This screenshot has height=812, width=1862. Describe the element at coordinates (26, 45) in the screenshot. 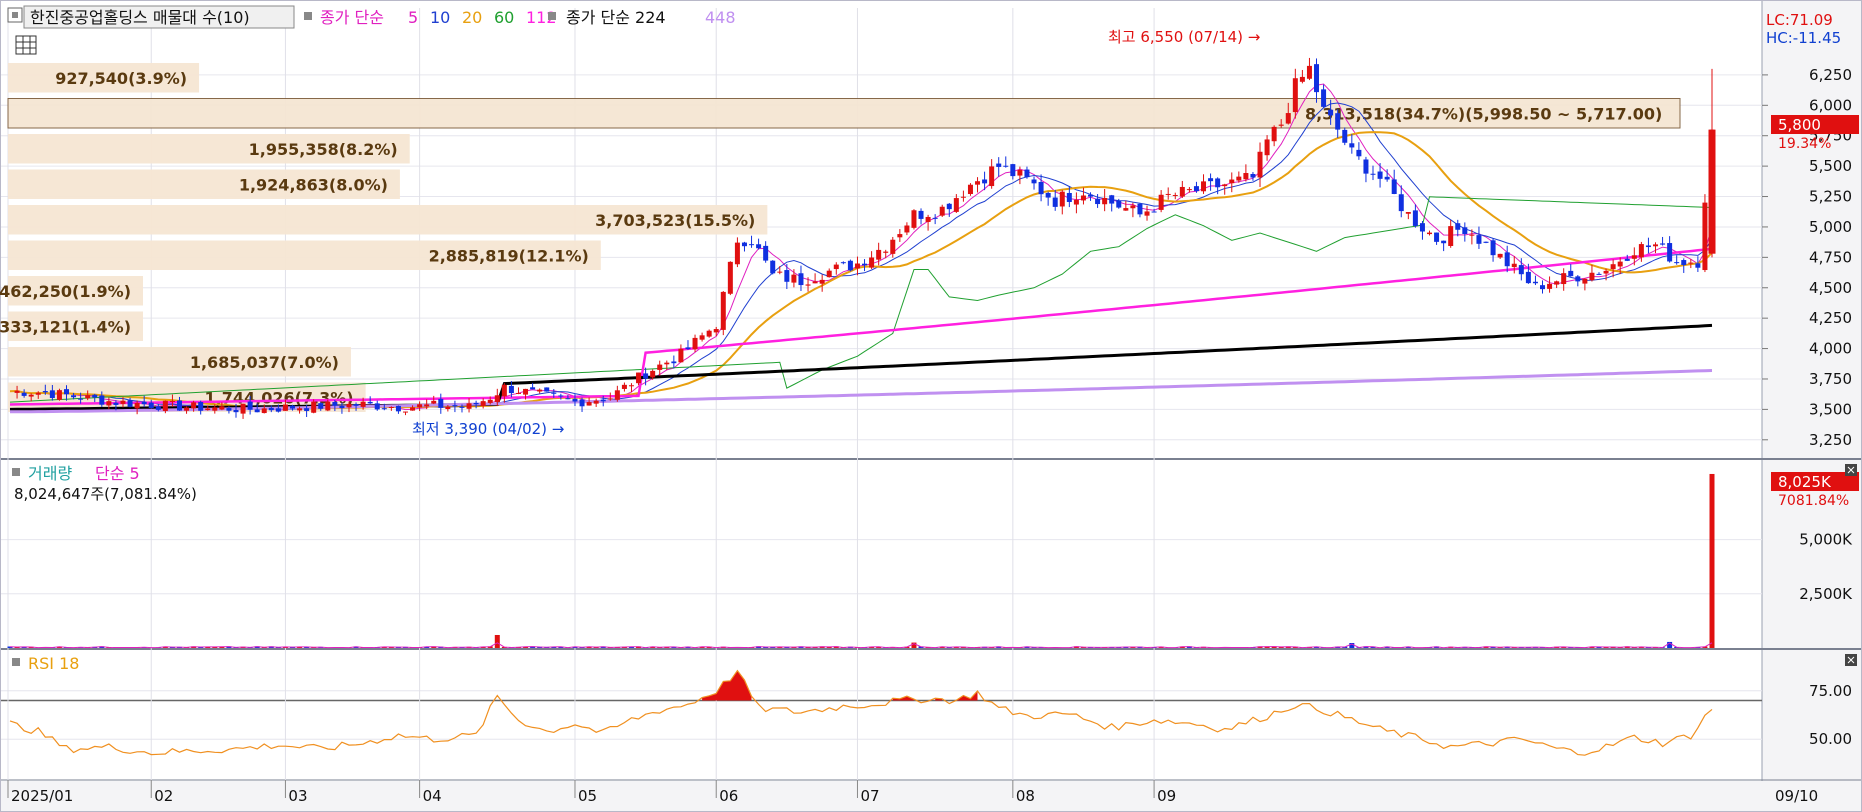

I see `table-icon` at that location.